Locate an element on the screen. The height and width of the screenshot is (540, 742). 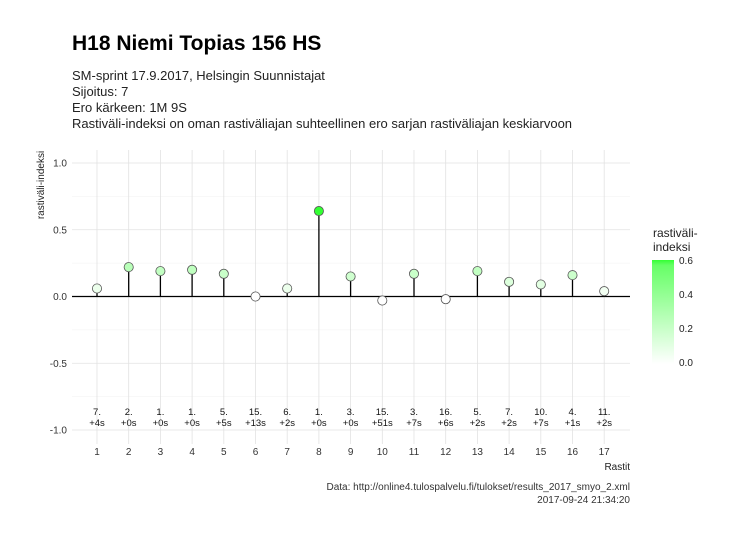
x-tick-label: 17 is located at coordinates (605, 452).